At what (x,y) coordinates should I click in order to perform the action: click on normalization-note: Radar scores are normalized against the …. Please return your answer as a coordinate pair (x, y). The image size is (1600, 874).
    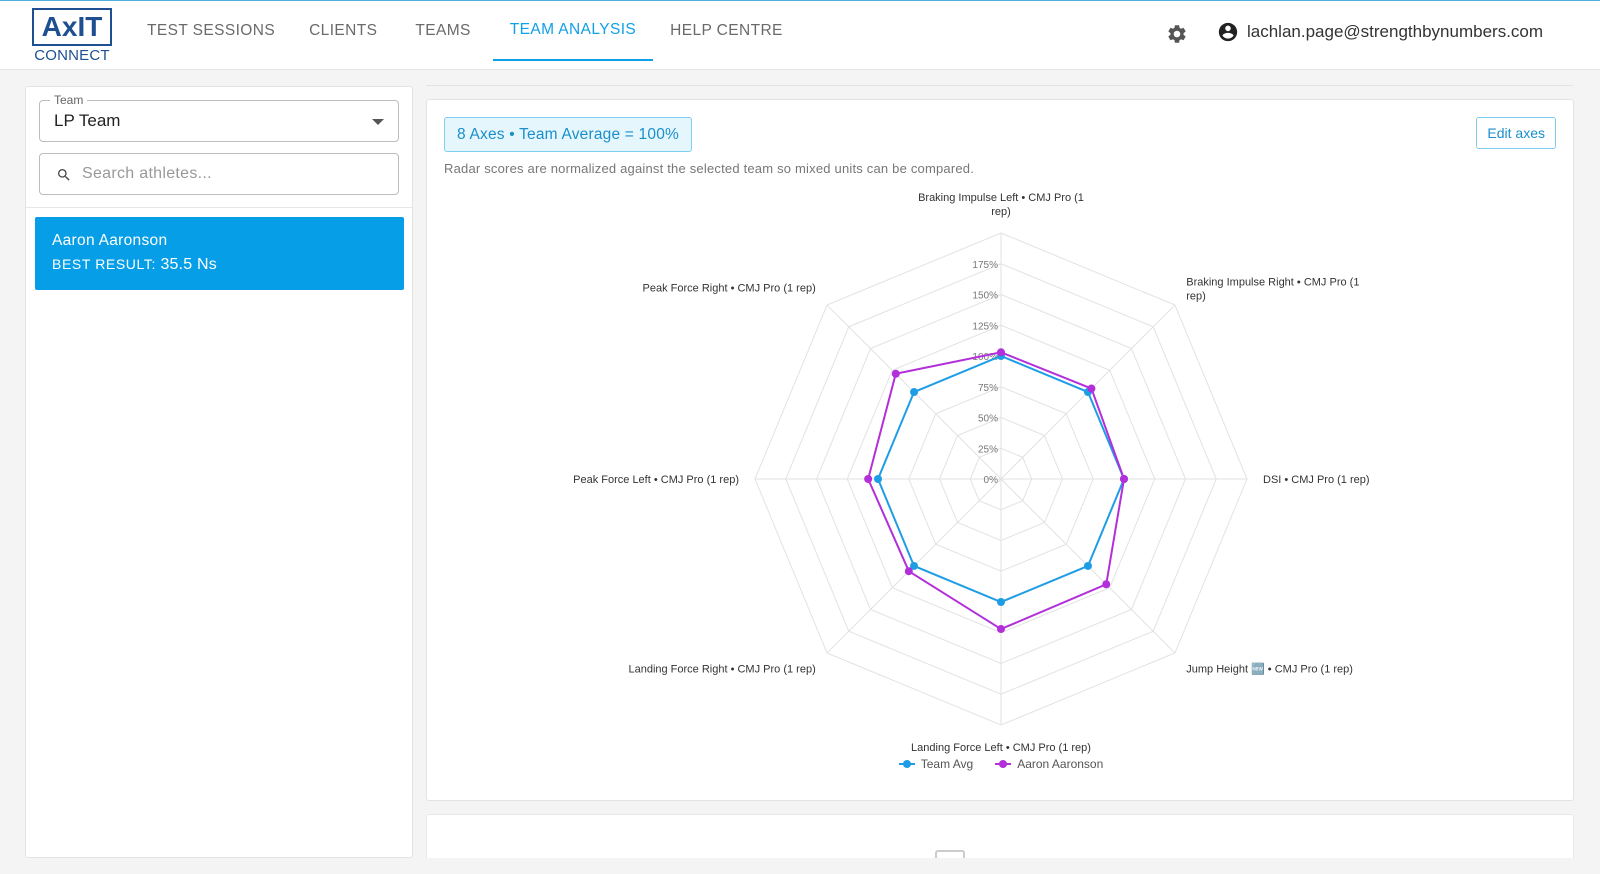
    Looking at the image, I should click on (709, 168).